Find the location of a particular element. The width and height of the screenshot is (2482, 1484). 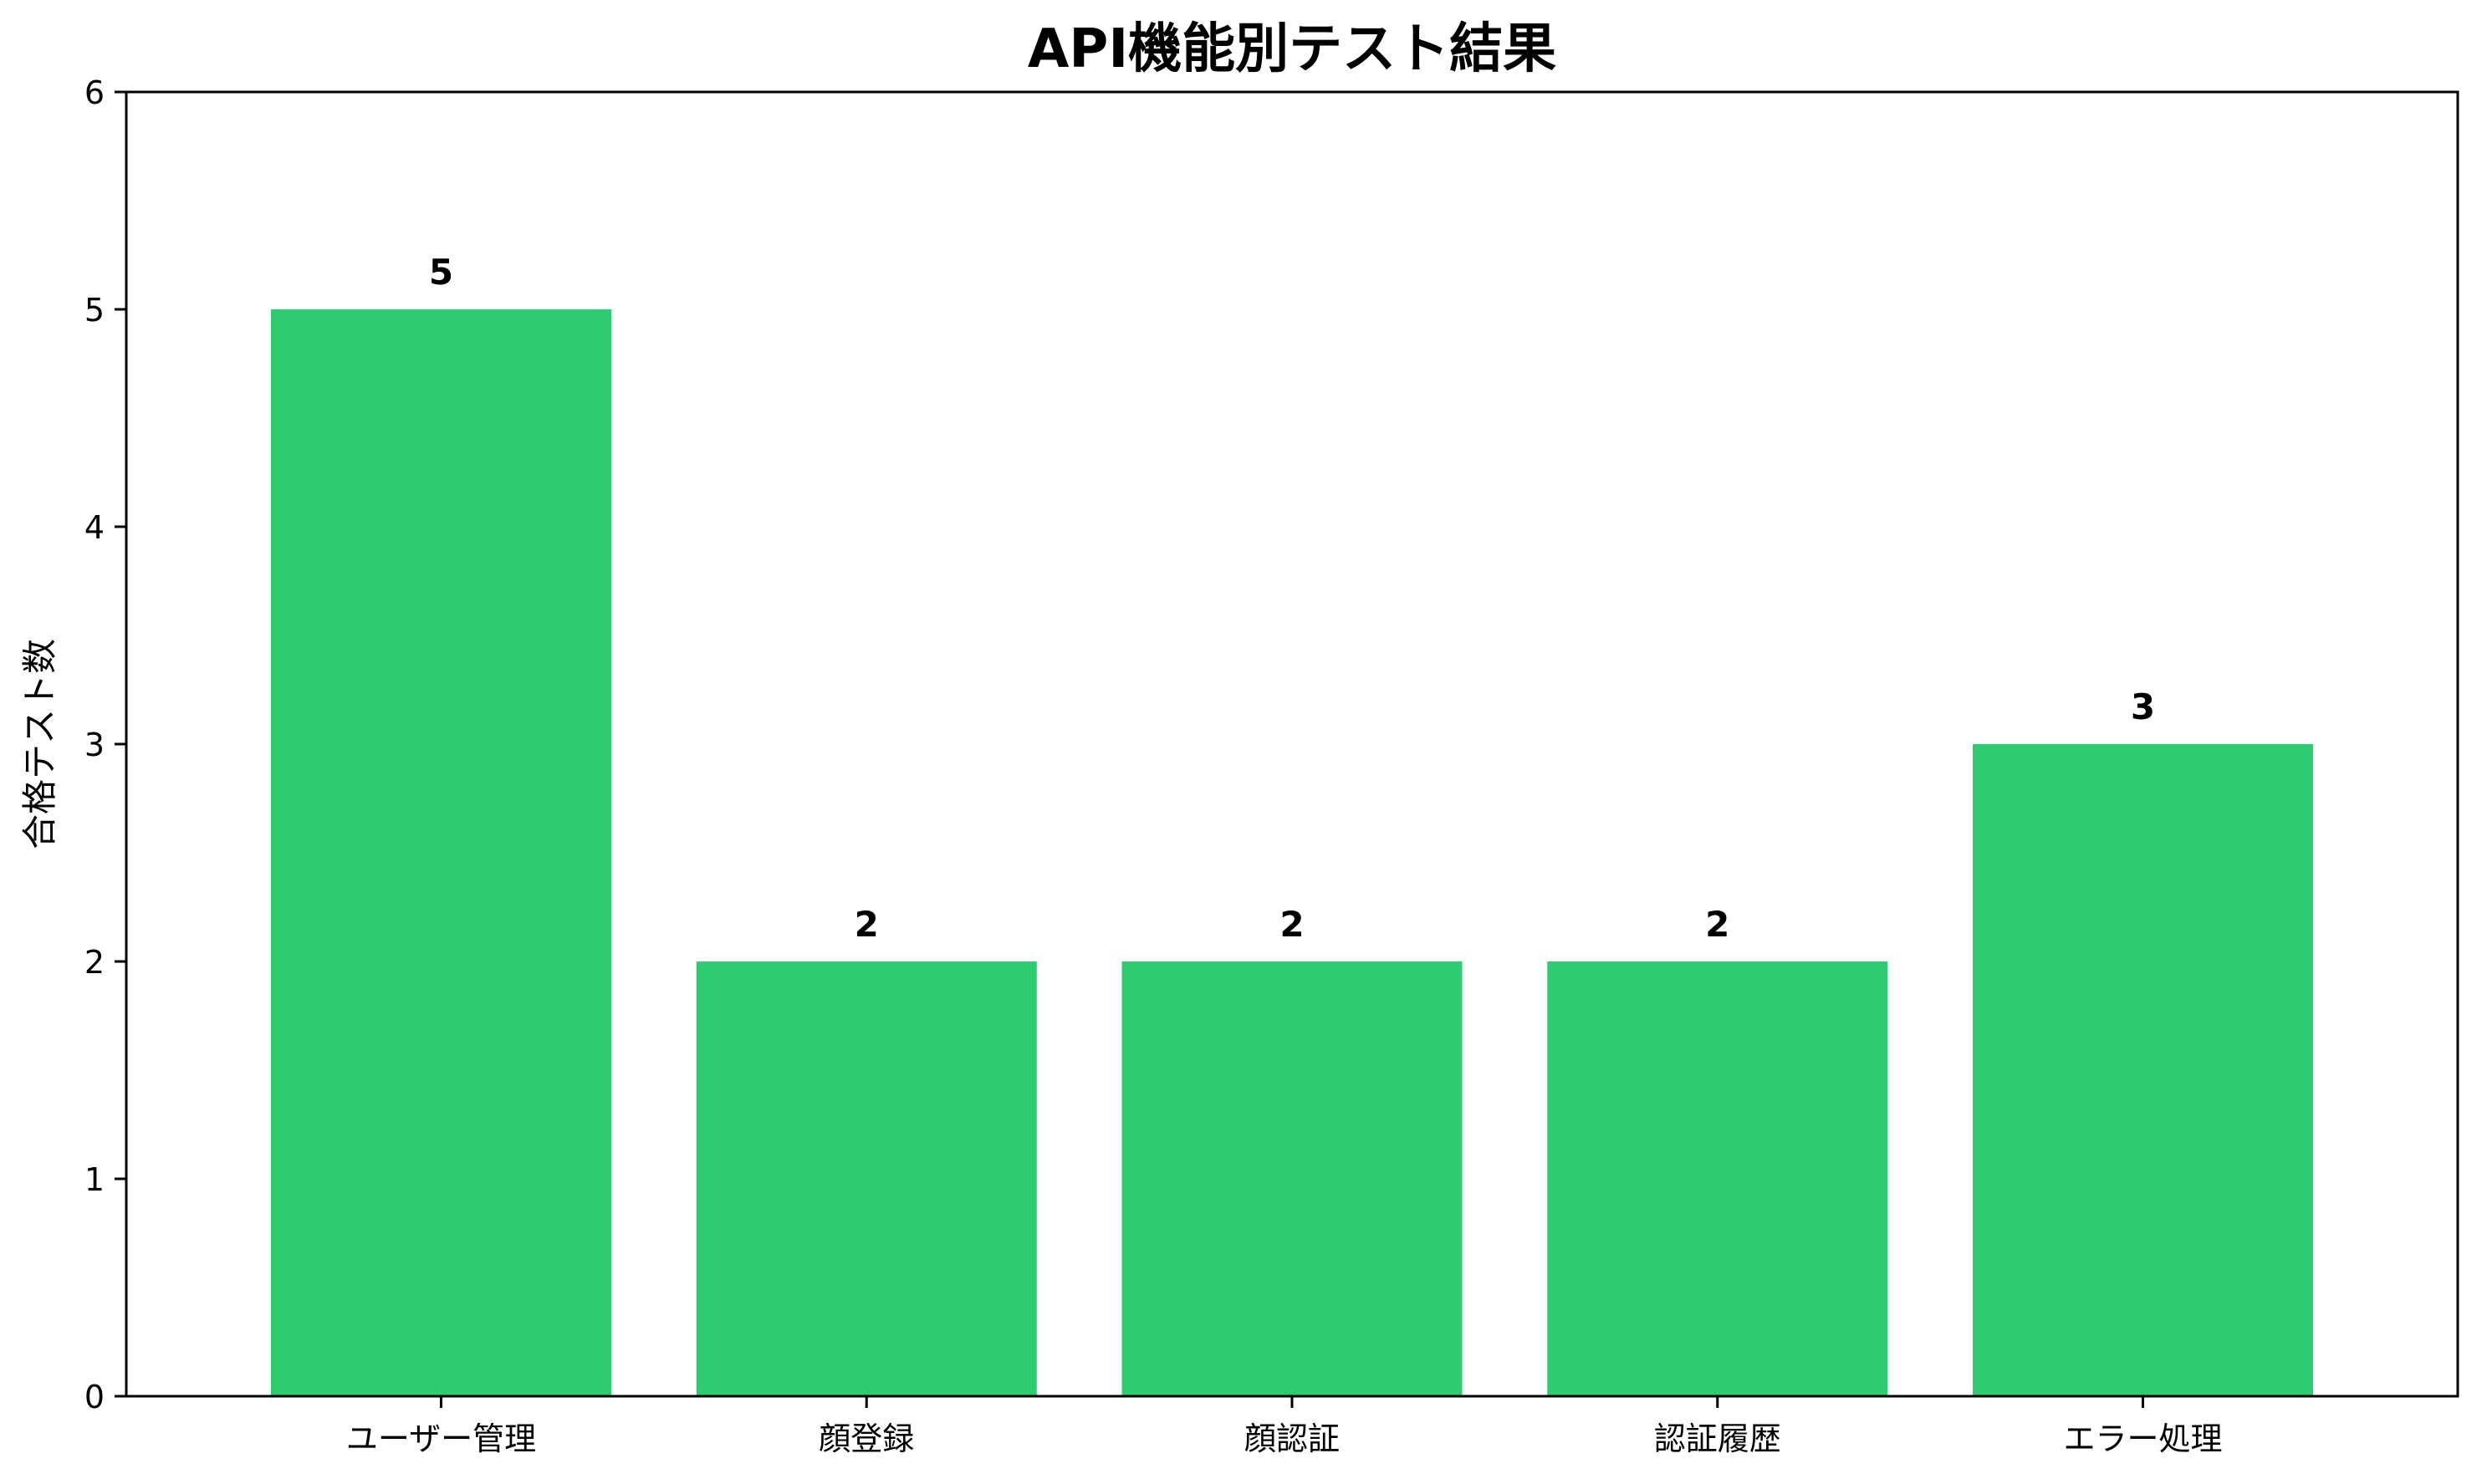

bar-value-label: 5 is located at coordinates (441, 272).